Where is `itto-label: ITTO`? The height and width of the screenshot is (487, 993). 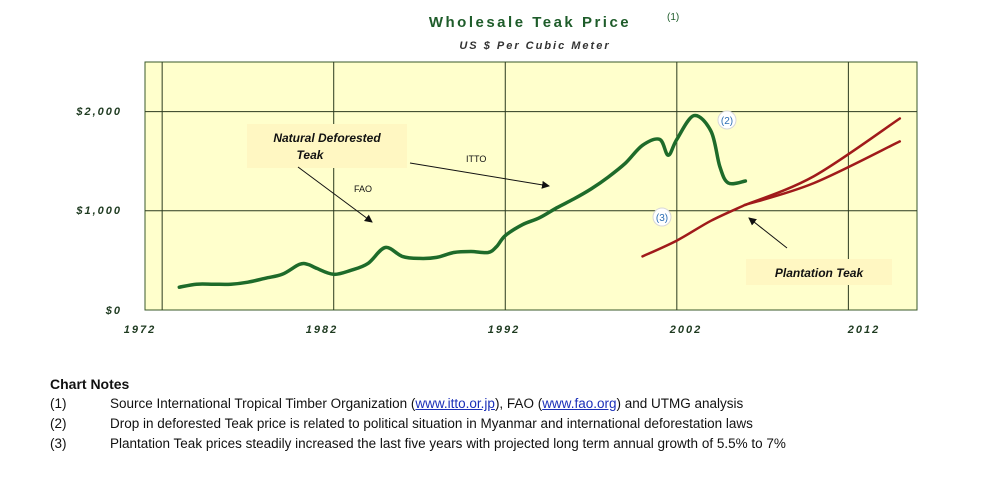 itto-label: ITTO is located at coordinates (476, 159).